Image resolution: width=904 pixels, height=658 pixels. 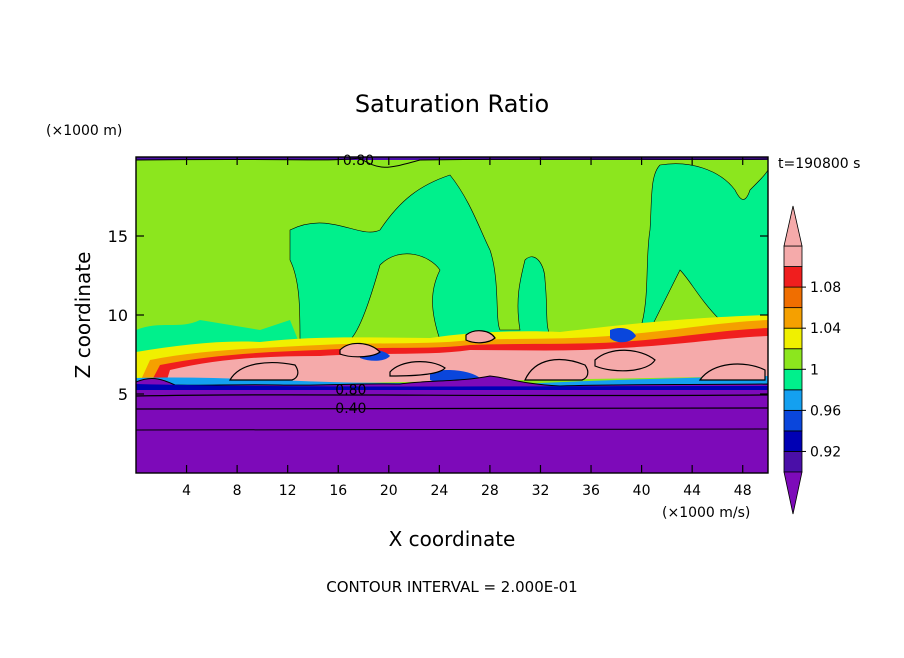 What do you see at coordinates (451, 587) in the screenshot?
I see `contour-interval-footer: CONTOUR INTERVAL = 2.000E-01` at bounding box center [451, 587].